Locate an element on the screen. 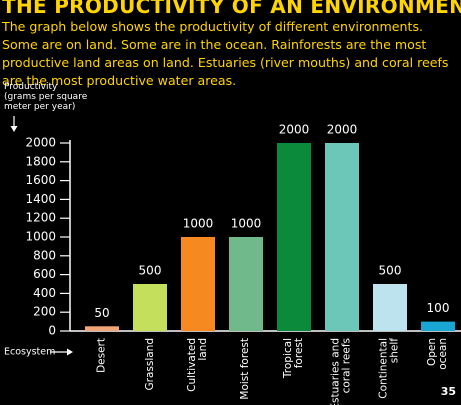 The width and height of the screenshot is (461, 405). x-tick-label: Grassland is located at coordinates (149, 364).